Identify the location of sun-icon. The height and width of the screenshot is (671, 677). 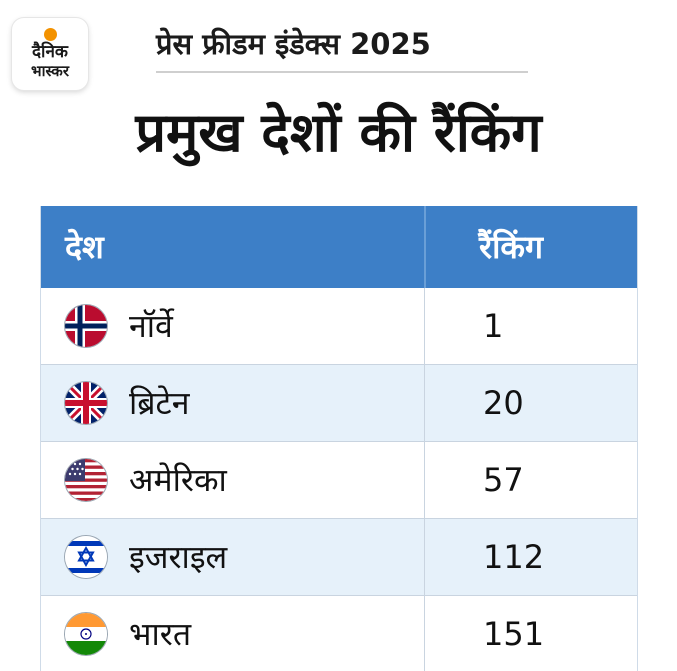
(50, 34).